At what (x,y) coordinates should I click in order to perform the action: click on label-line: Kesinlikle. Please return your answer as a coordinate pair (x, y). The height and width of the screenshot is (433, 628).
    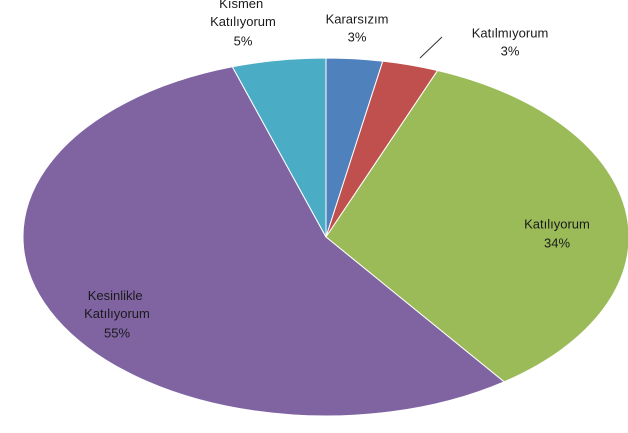
    Looking at the image, I should click on (117, 295).